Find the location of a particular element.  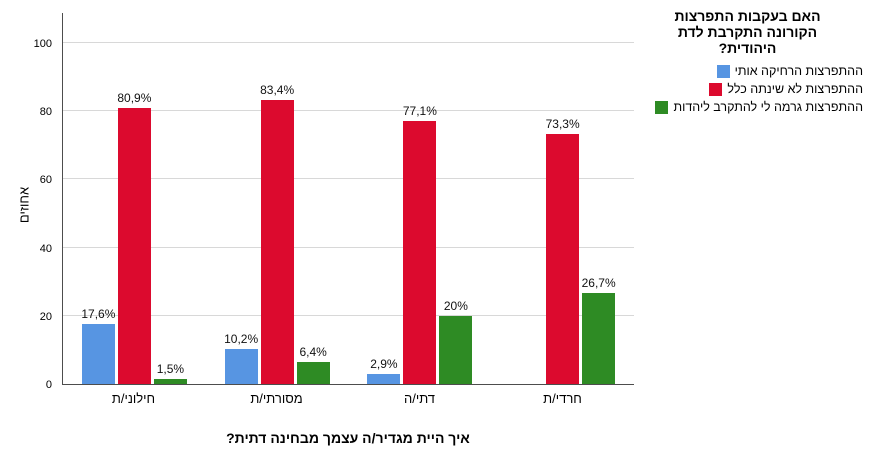

y-tick-label-40: 40 is located at coordinates (45, 248).